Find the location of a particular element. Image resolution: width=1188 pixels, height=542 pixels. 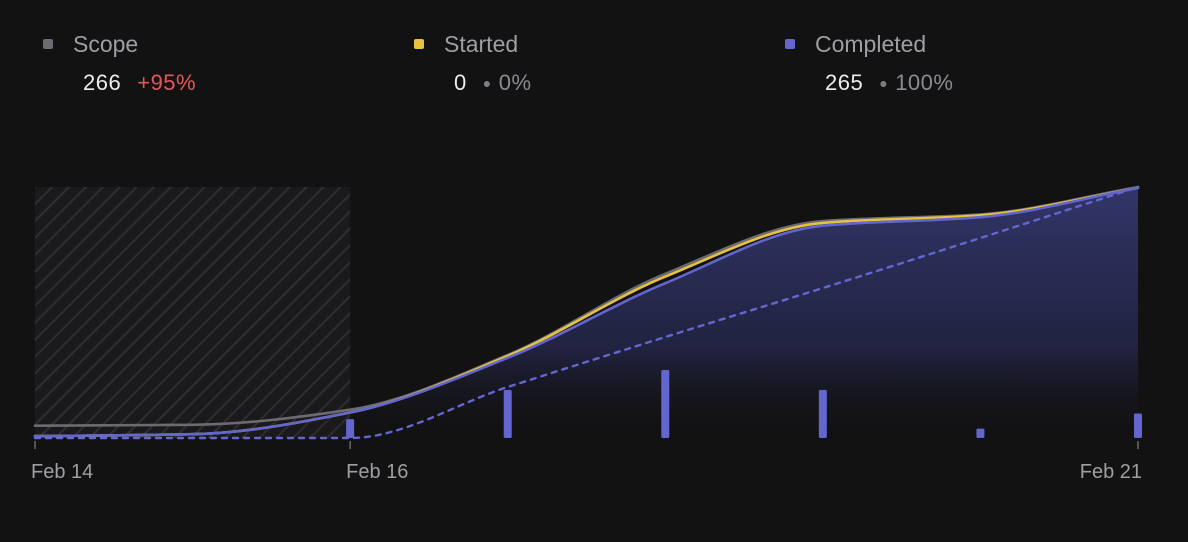

x-tick-label: Feb 21 is located at coordinates (1111, 472).